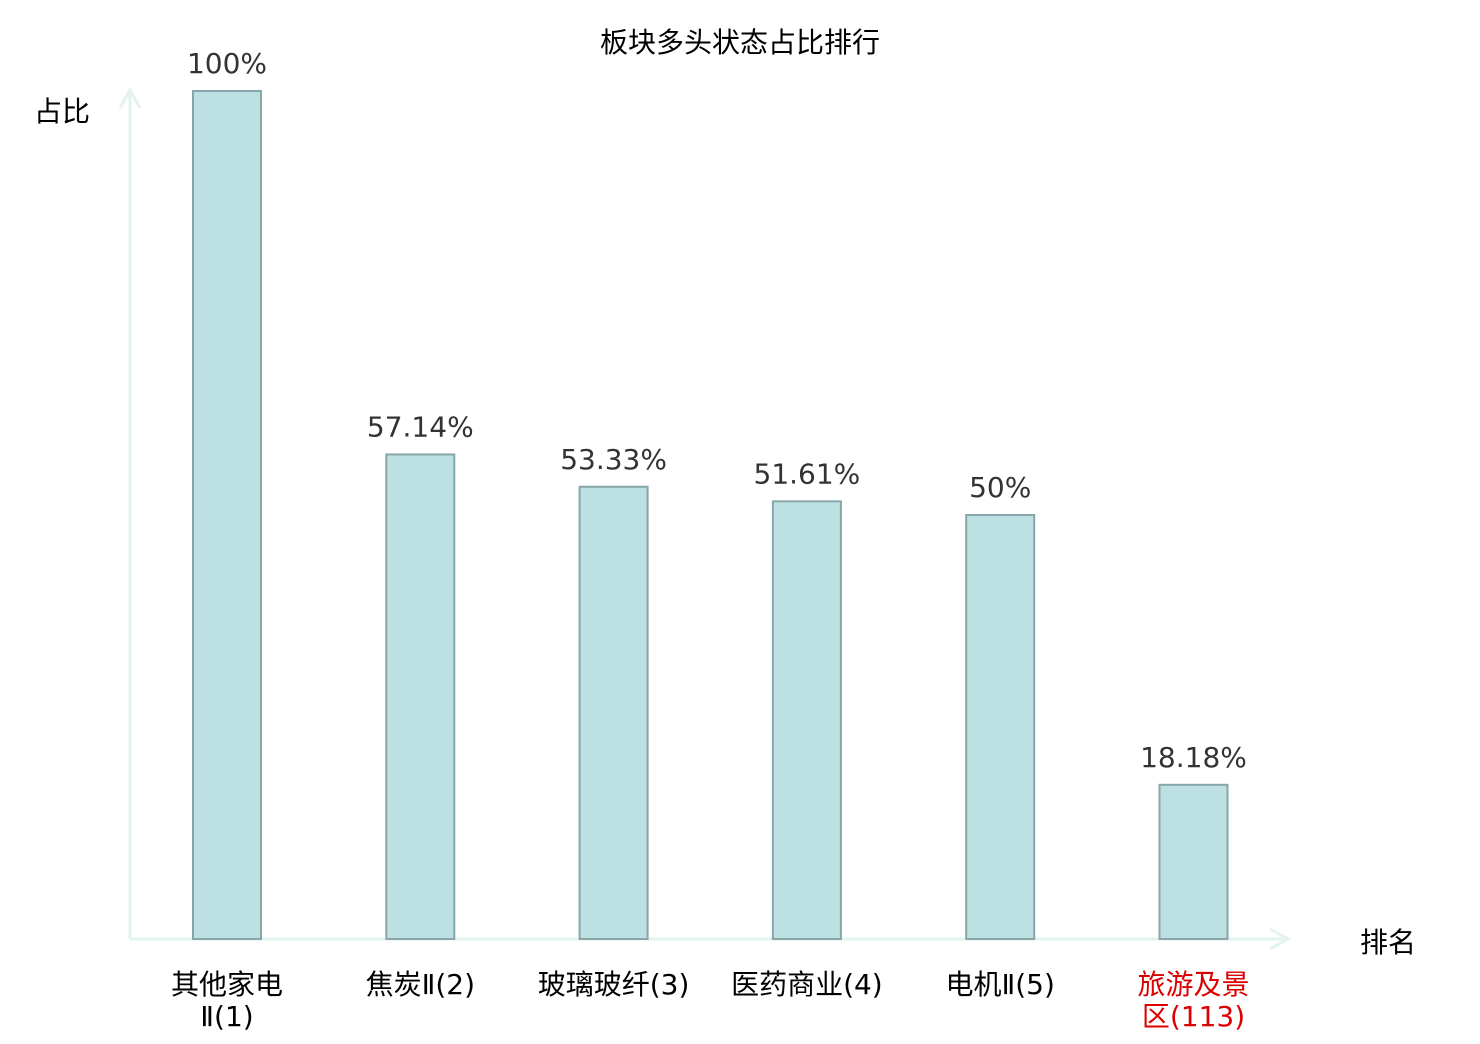 Image resolution: width=1480 pixels, height=1044 pixels. I want to click on x-tick-label: 焦炭Ⅱ(2), so click(420, 984).